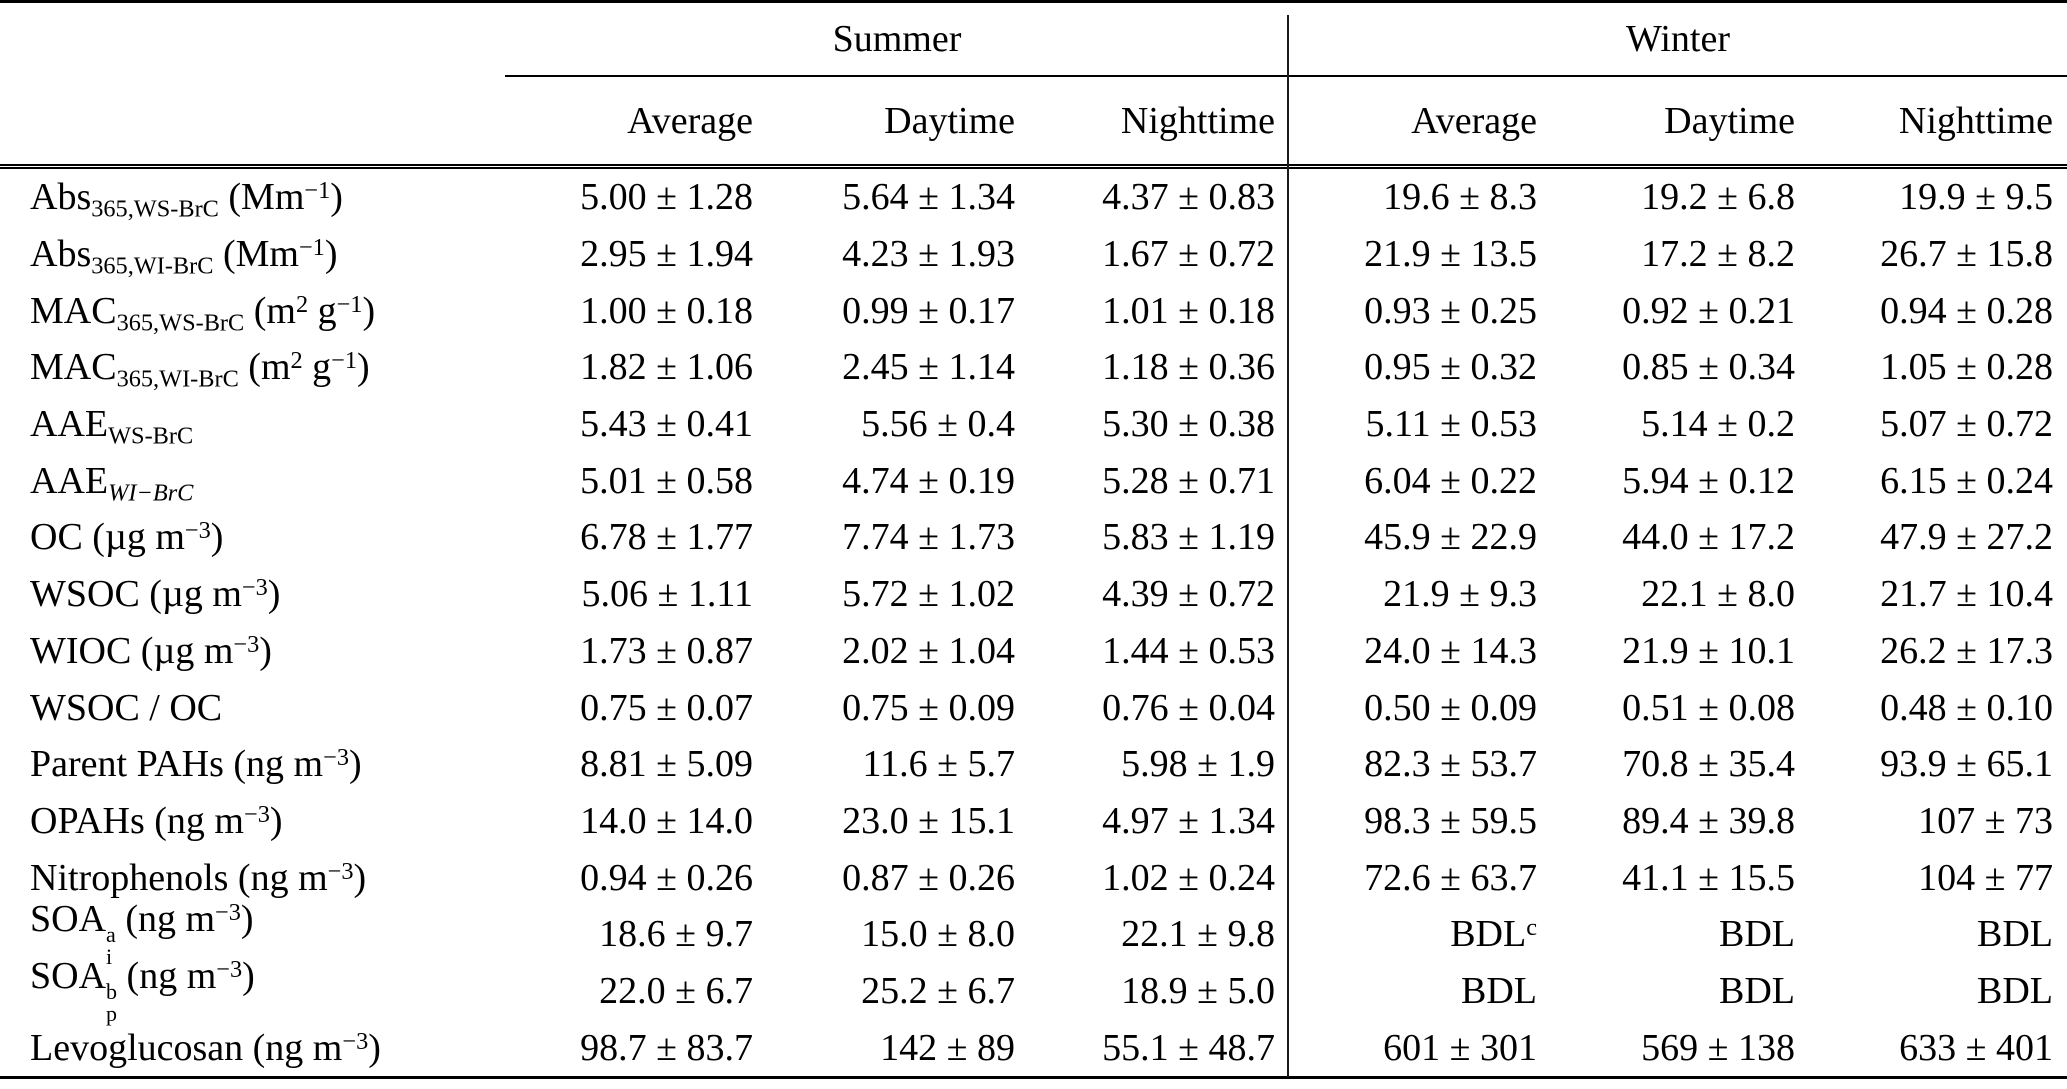 This screenshot has width=2067, height=1089. What do you see at coordinates (666, 764) in the screenshot?
I see `value-cell: 8.81 ± 5.09` at bounding box center [666, 764].